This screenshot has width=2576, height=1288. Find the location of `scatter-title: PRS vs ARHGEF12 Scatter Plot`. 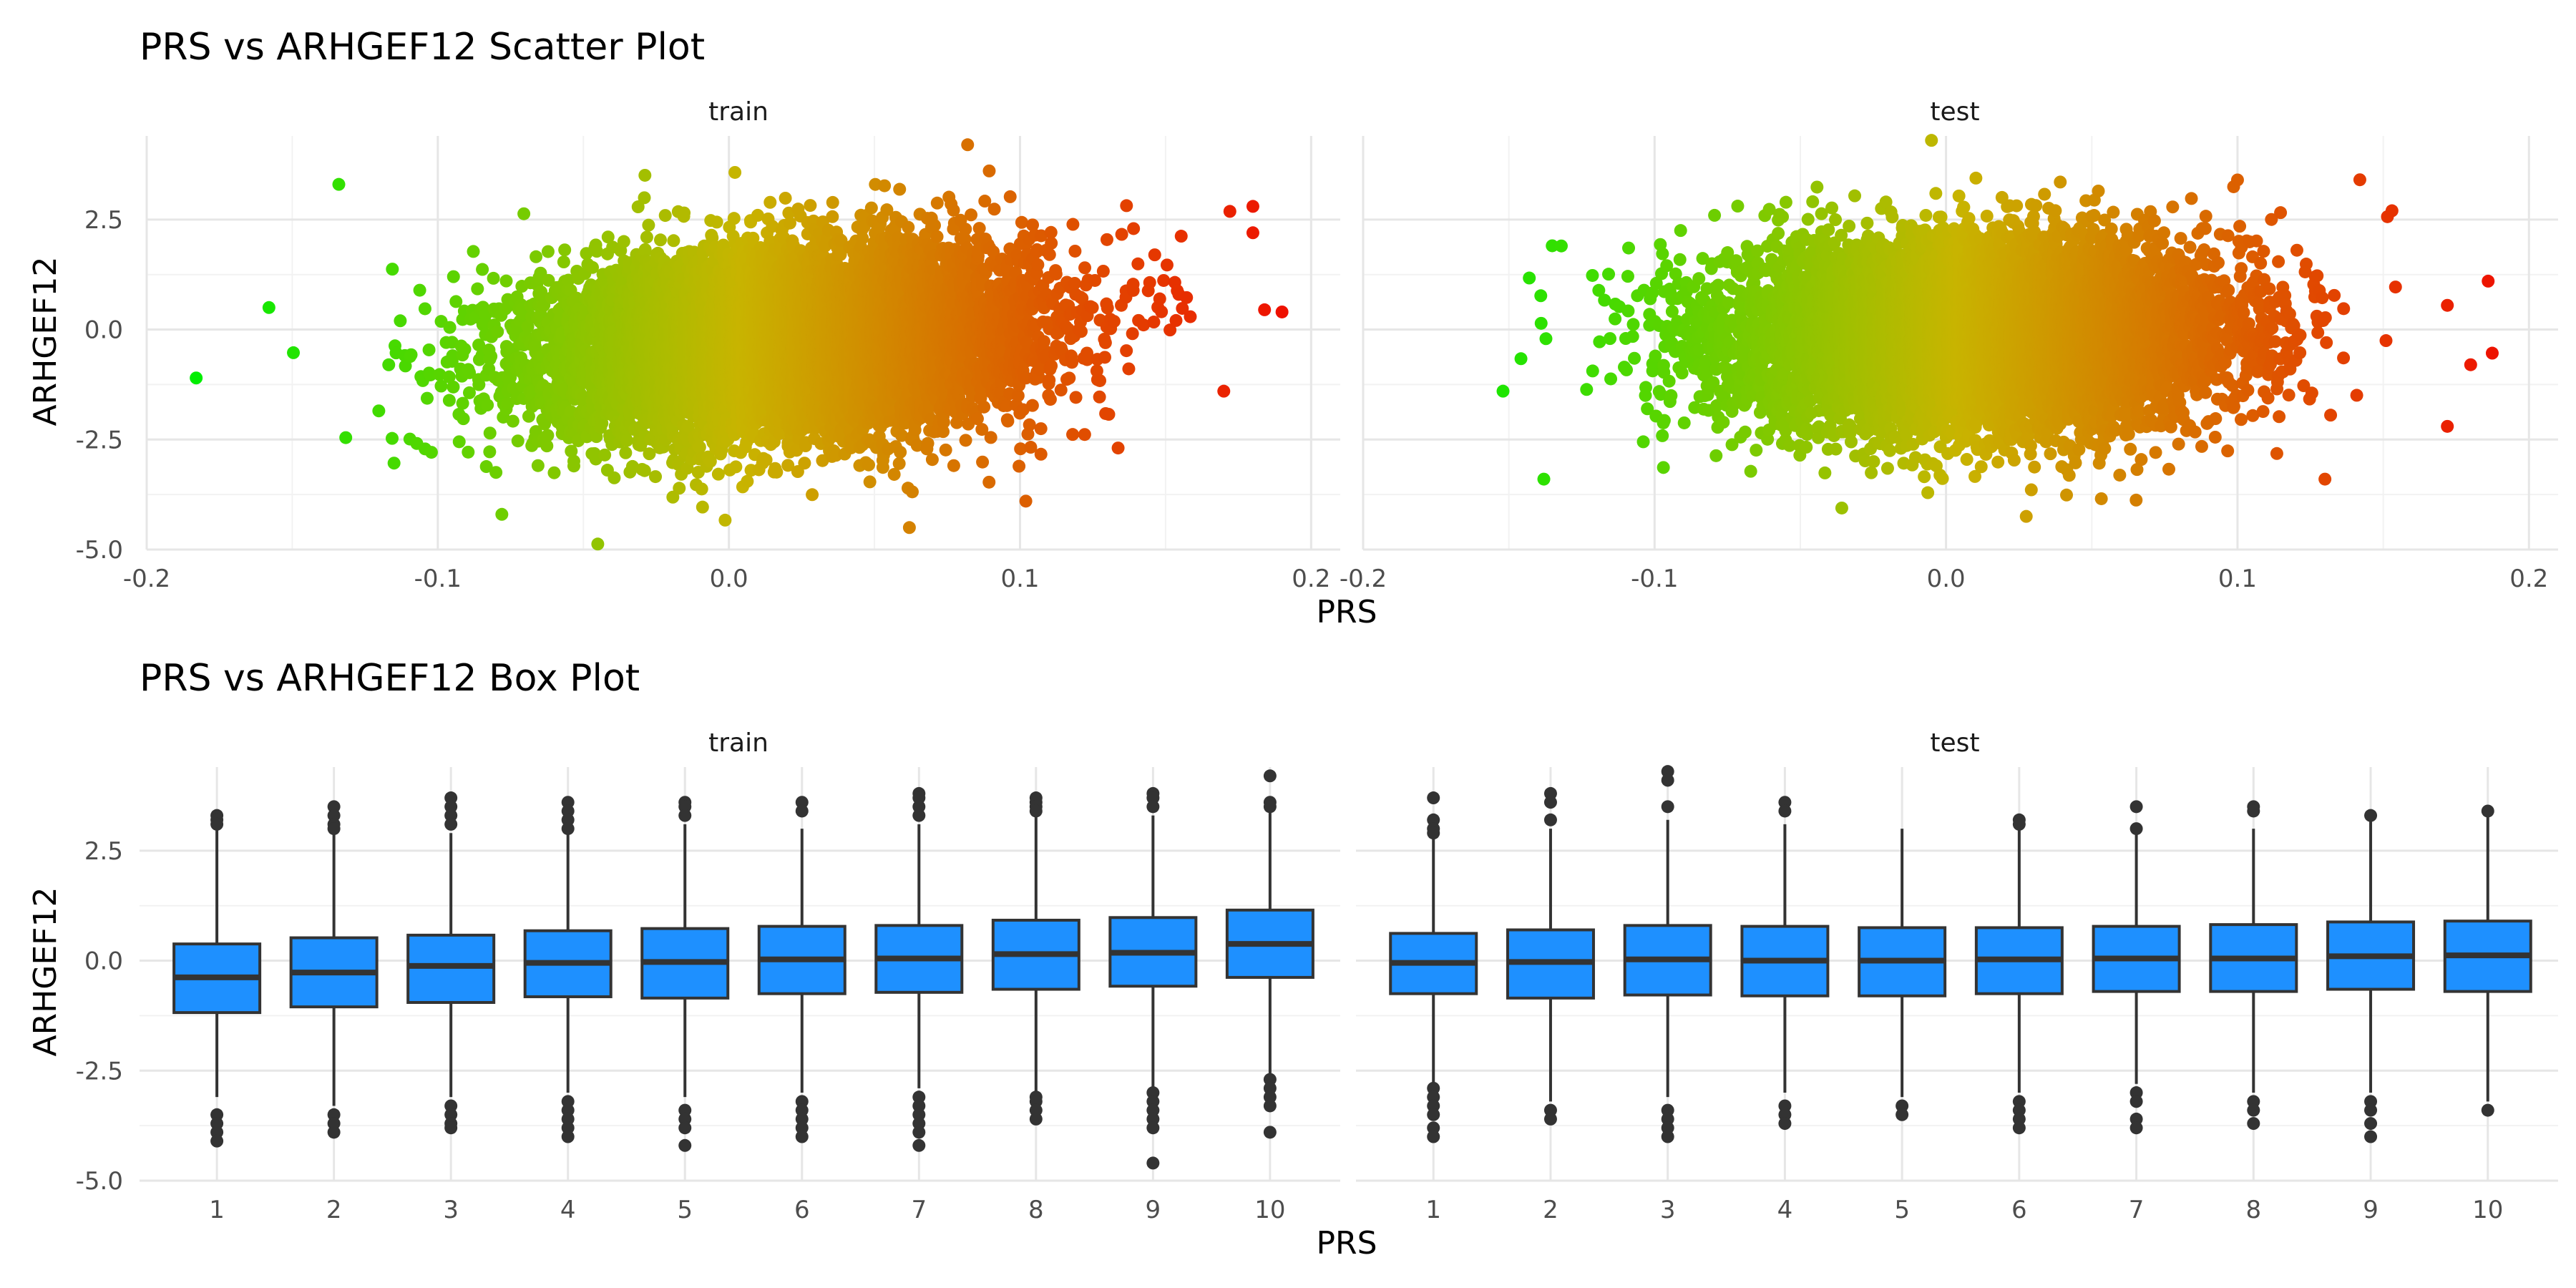

scatter-title: PRS vs ARHGEF12 Scatter Plot is located at coordinates (422, 48).